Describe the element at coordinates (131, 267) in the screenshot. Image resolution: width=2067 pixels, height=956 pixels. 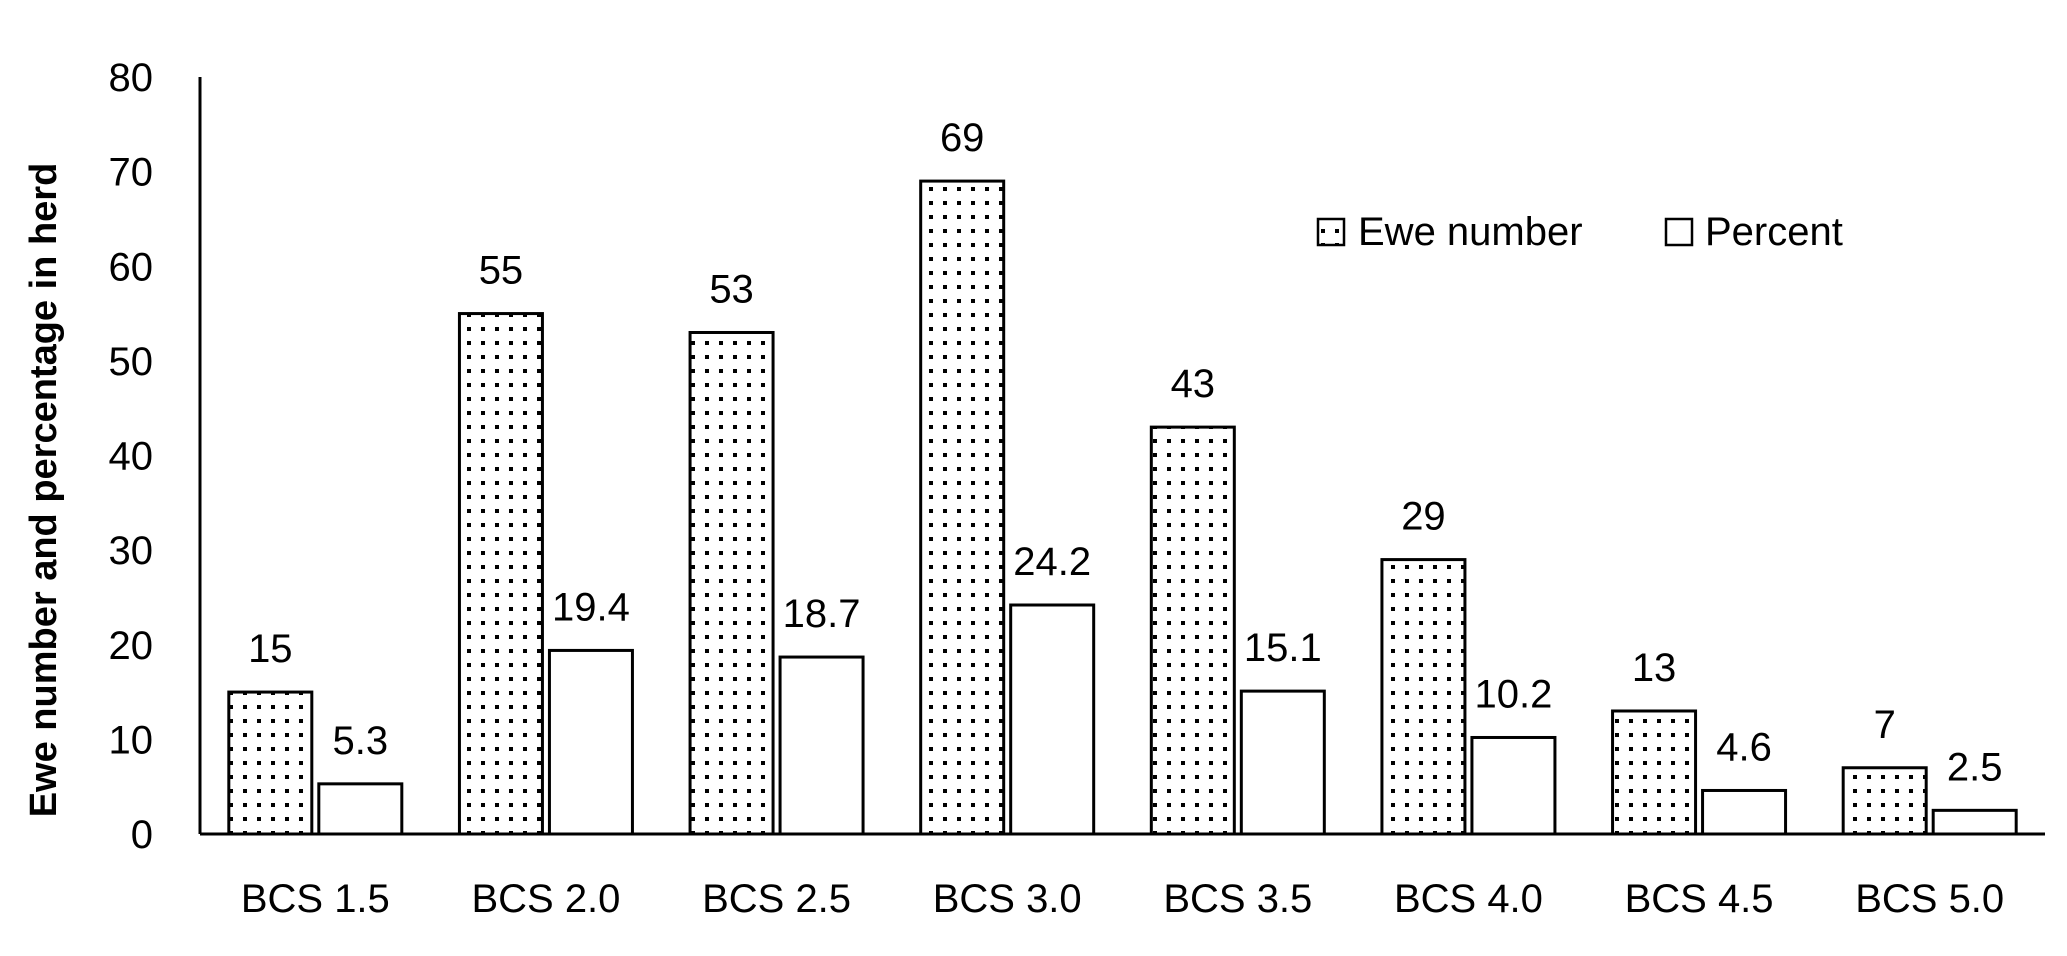
I see `y-tick-label: 60` at that location.